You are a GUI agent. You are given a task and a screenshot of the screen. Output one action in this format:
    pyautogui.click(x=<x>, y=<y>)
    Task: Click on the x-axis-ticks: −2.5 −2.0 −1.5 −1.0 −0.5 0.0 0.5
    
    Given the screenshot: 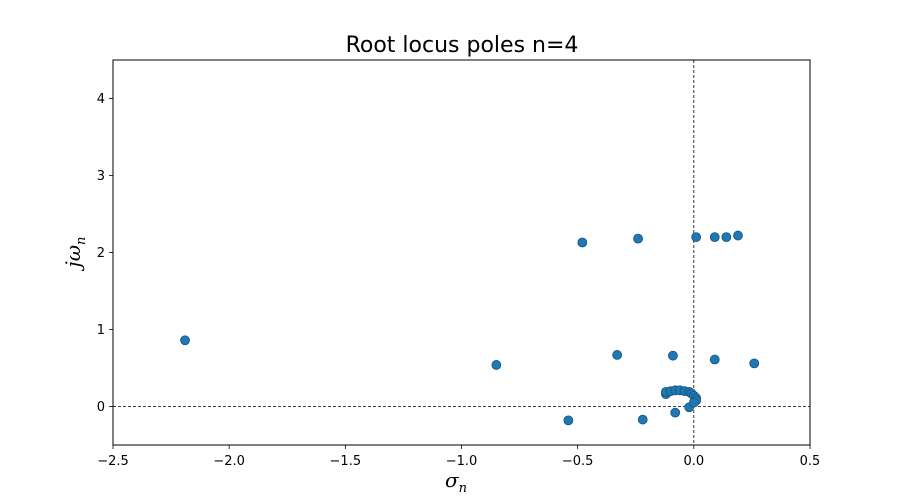 What is the action you would take?
    pyautogui.click(x=458, y=457)
    